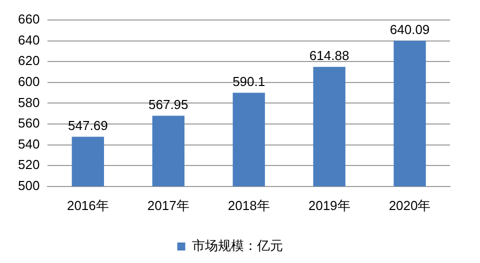 The width and height of the screenshot is (480, 263). I want to click on data-label: 590.1, so click(249, 81).